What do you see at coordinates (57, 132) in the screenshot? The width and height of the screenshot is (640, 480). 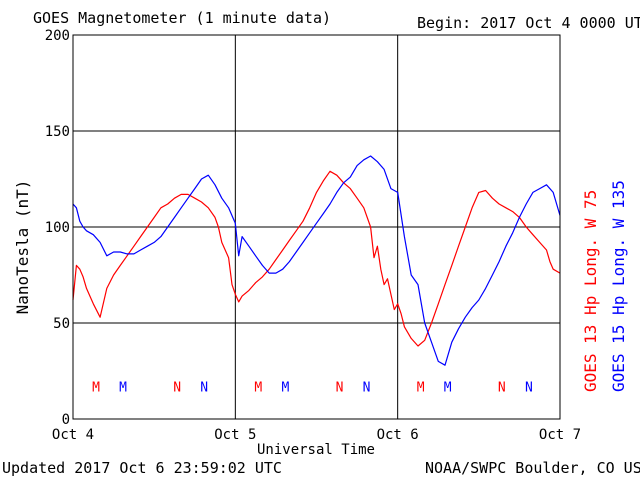 I see `y-tick-label: 150` at bounding box center [57, 132].